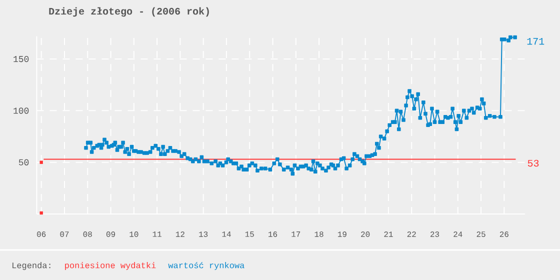  What do you see at coordinates (296, 234) in the screenshot?
I see `x-tick-label: 17` at bounding box center [296, 234].